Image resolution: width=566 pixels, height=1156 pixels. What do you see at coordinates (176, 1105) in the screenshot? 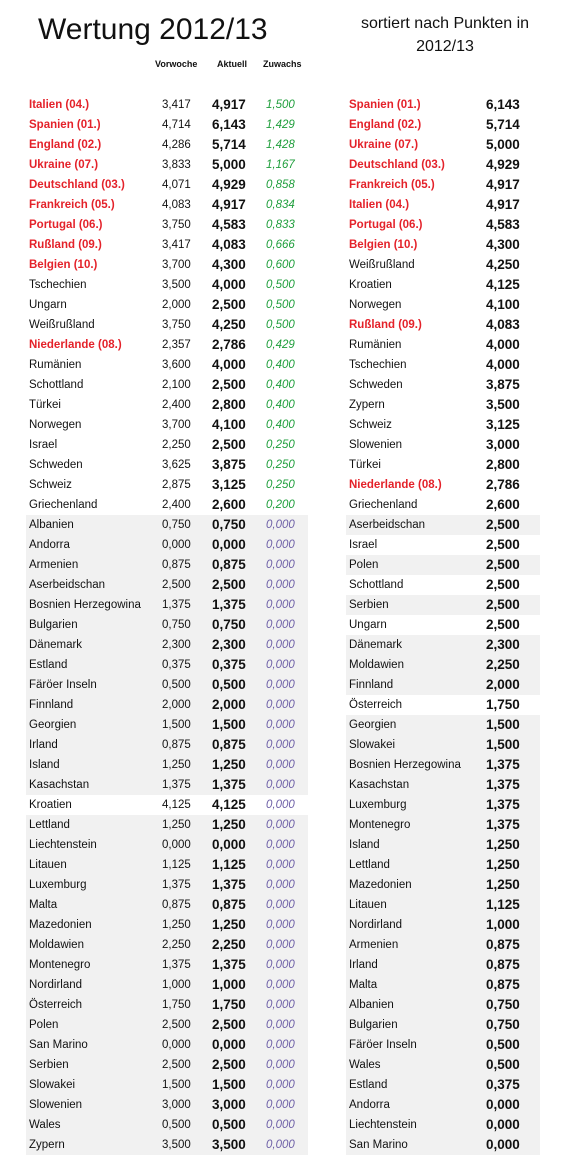
I see `previous-week-value: 3,000` at bounding box center [176, 1105].